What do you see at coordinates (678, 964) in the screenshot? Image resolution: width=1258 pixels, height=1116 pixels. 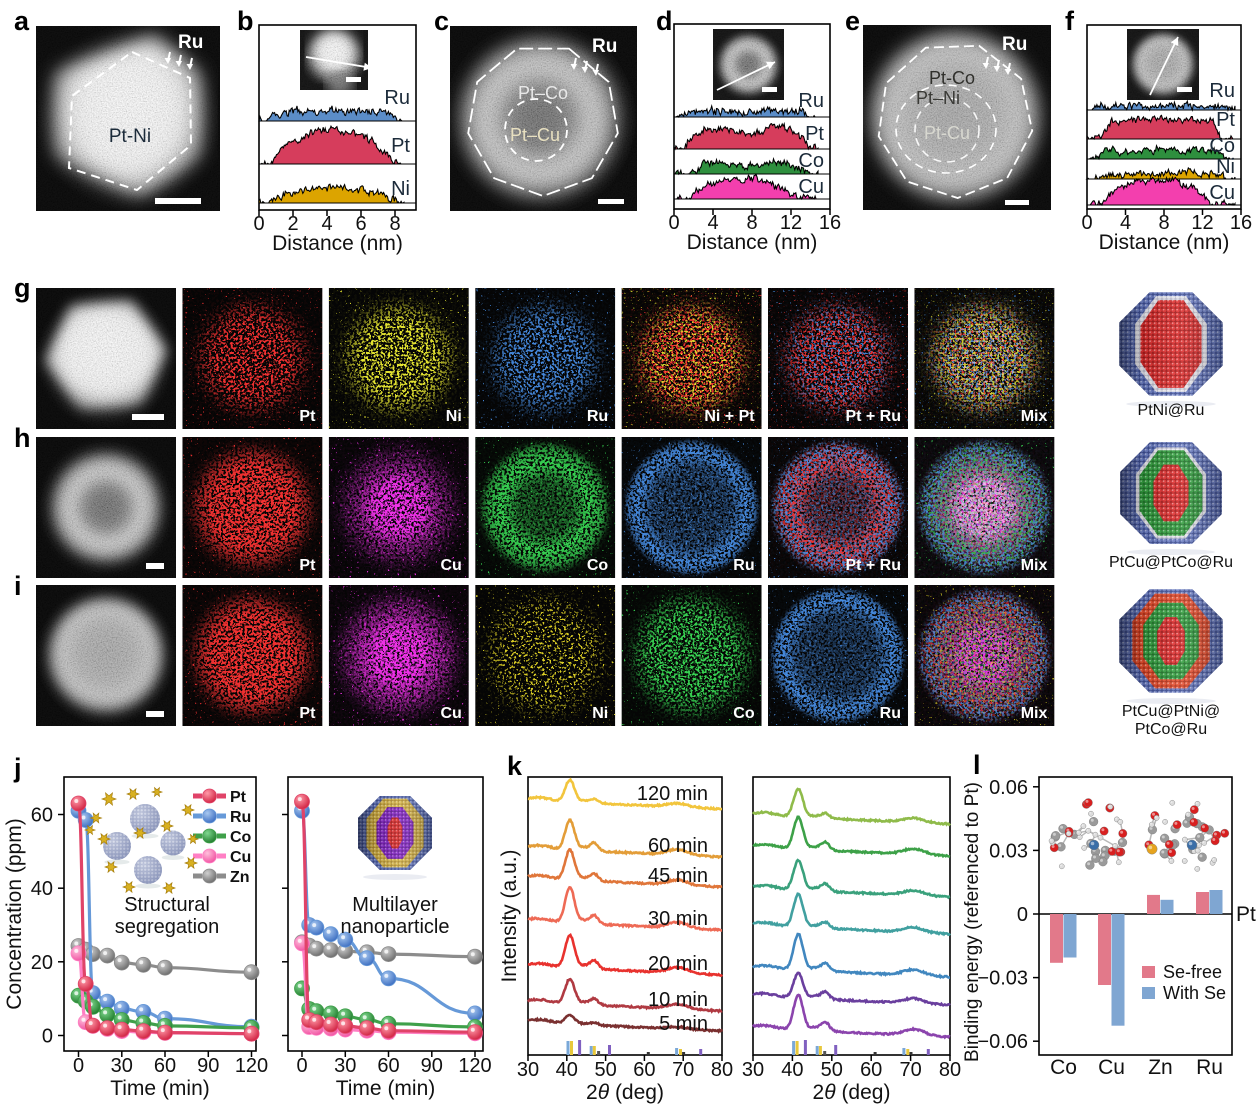 I see `svg-text: 20 min` at bounding box center [678, 964].